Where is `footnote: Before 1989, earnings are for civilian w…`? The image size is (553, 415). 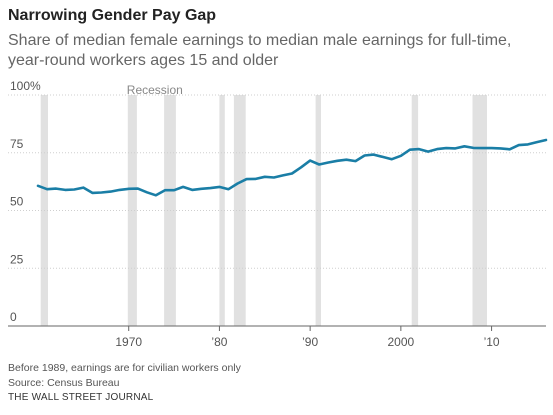
footnote: Before 1989, earnings are for civilian w… is located at coordinates (124, 368).